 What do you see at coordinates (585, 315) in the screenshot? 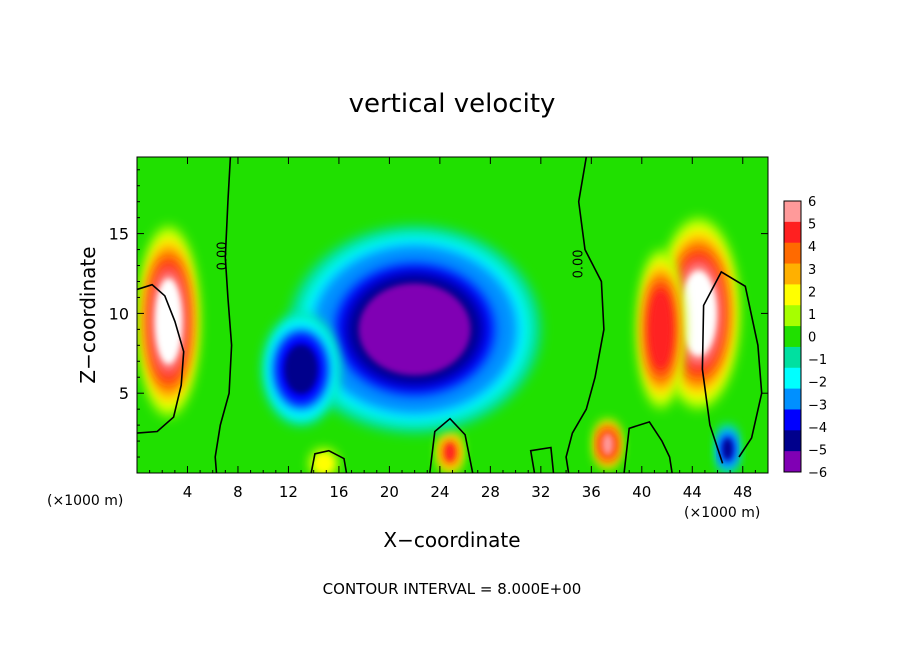
I see `zero-contour-right` at bounding box center [585, 315].